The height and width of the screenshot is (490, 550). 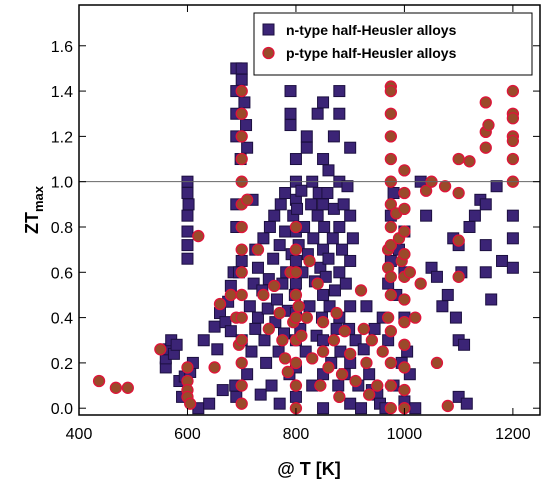 What do you see at coordinates (62, 47) in the screenshot?
I see `y-tick-label: 1.6` at bounding box center [62, 47].